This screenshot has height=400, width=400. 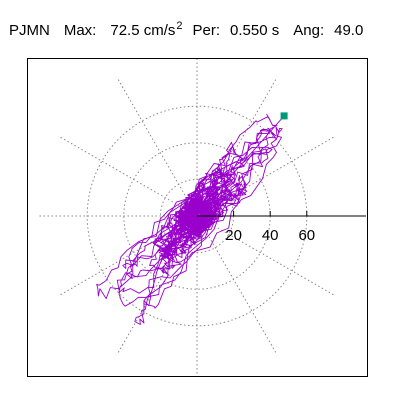 I want to click on angle-label: Ang:, so click(x=309, y=30).